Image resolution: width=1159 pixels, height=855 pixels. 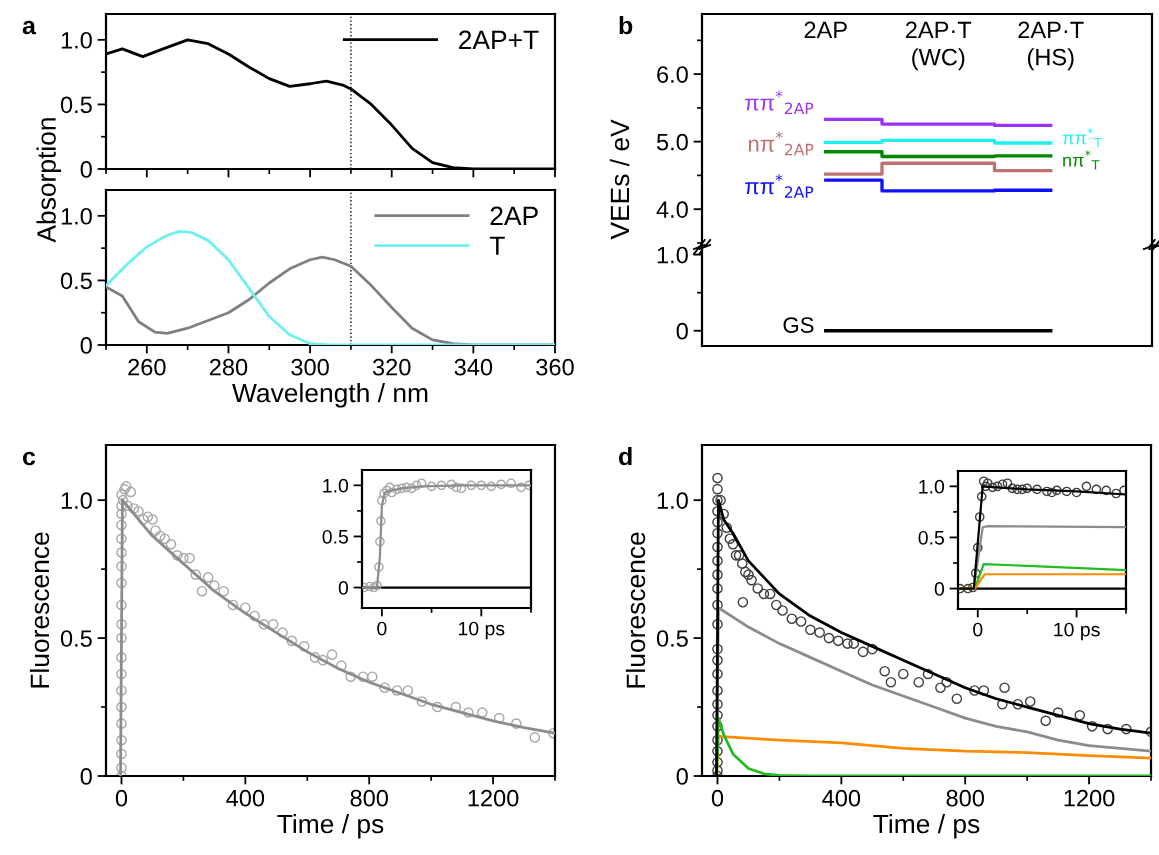 What do you see at coordinates (228, 367) in the screenshot?
I see `x-tick-label: 280` at bounding box center [228, 367].